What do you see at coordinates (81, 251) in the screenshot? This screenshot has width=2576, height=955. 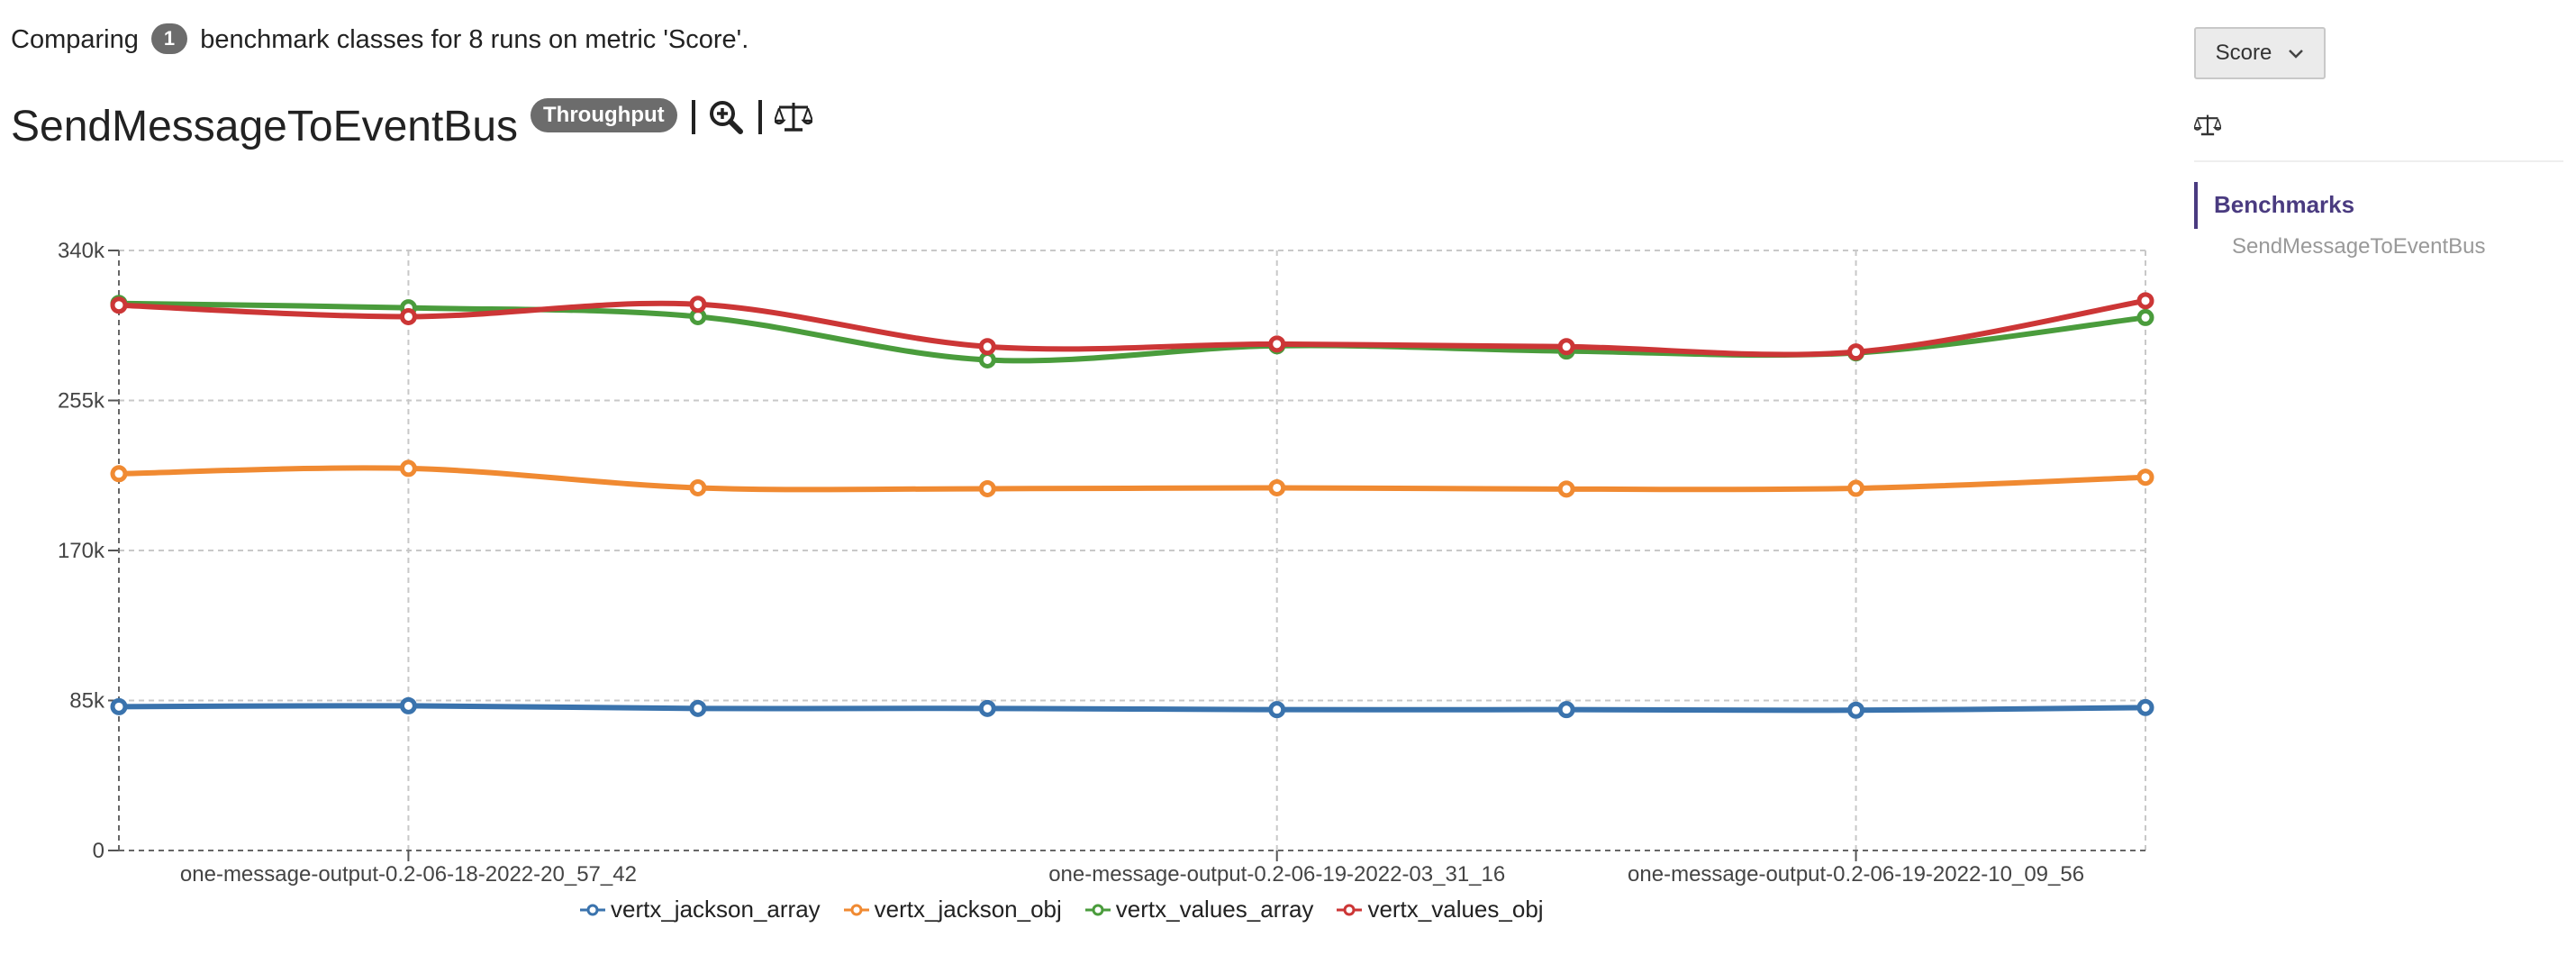 I see `y-tick-label: 340k` at bounding box center [81, 251].